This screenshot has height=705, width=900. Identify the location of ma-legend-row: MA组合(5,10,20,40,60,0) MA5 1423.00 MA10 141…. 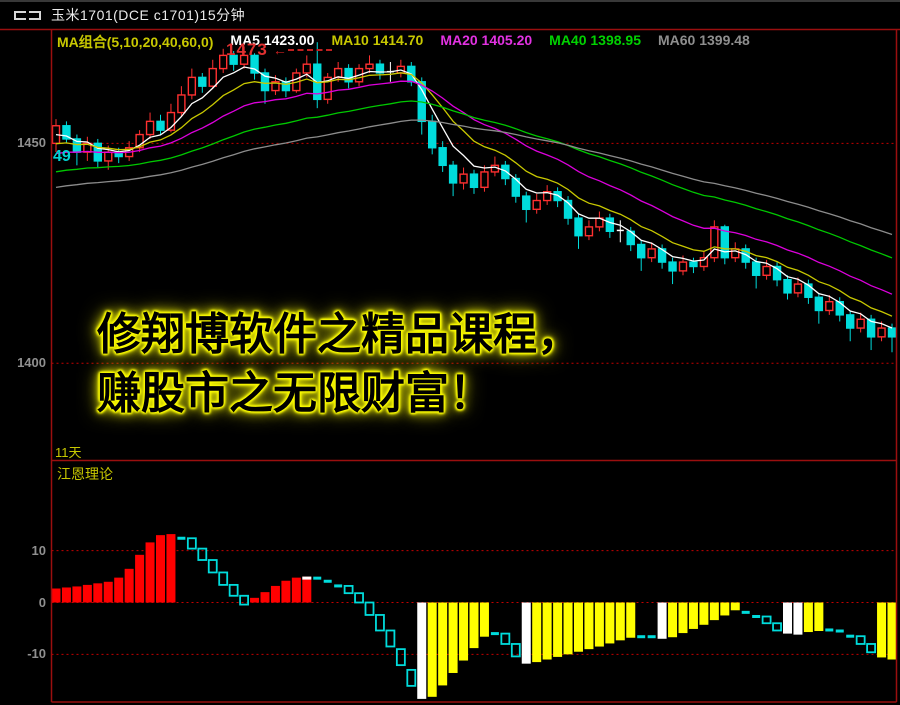
(412, 42).